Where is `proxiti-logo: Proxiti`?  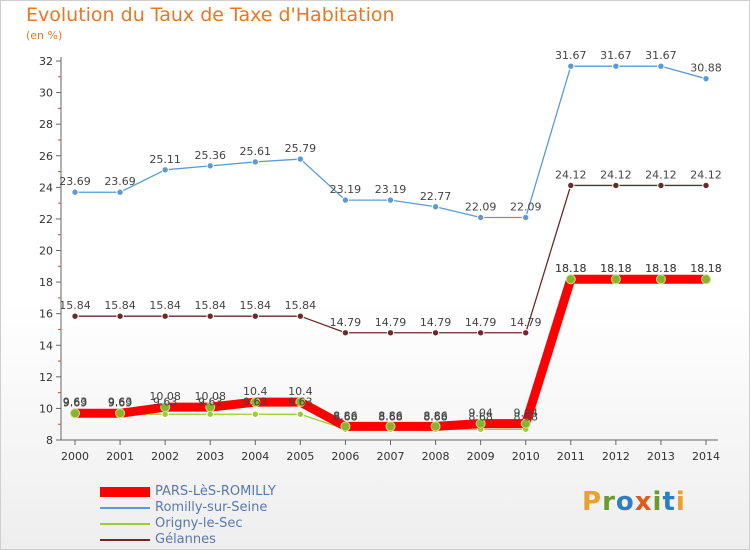
proxiti-logo: Proxiti is located at coordinates (634, 502).